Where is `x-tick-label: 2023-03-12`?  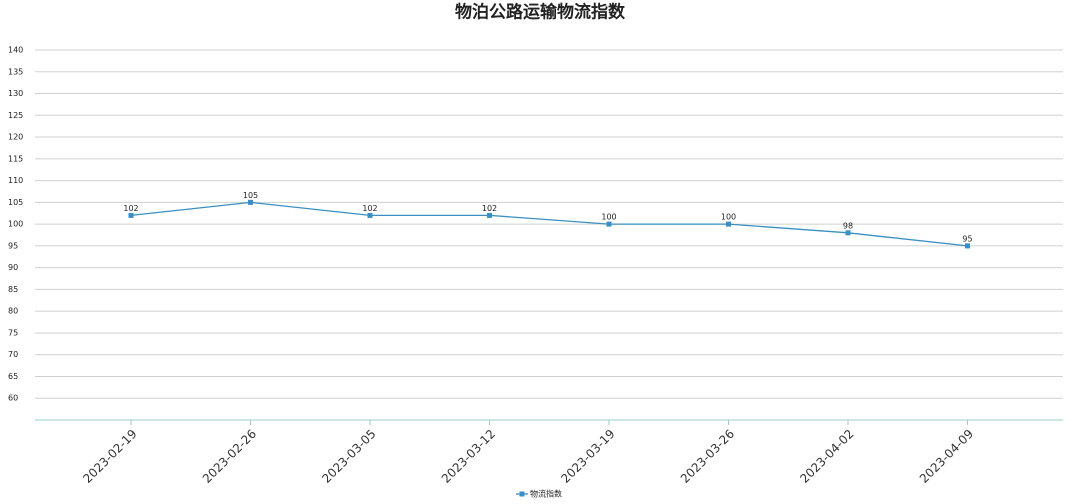
x-tick-label: 2023-03-12 is located at coordinates (468, 456).